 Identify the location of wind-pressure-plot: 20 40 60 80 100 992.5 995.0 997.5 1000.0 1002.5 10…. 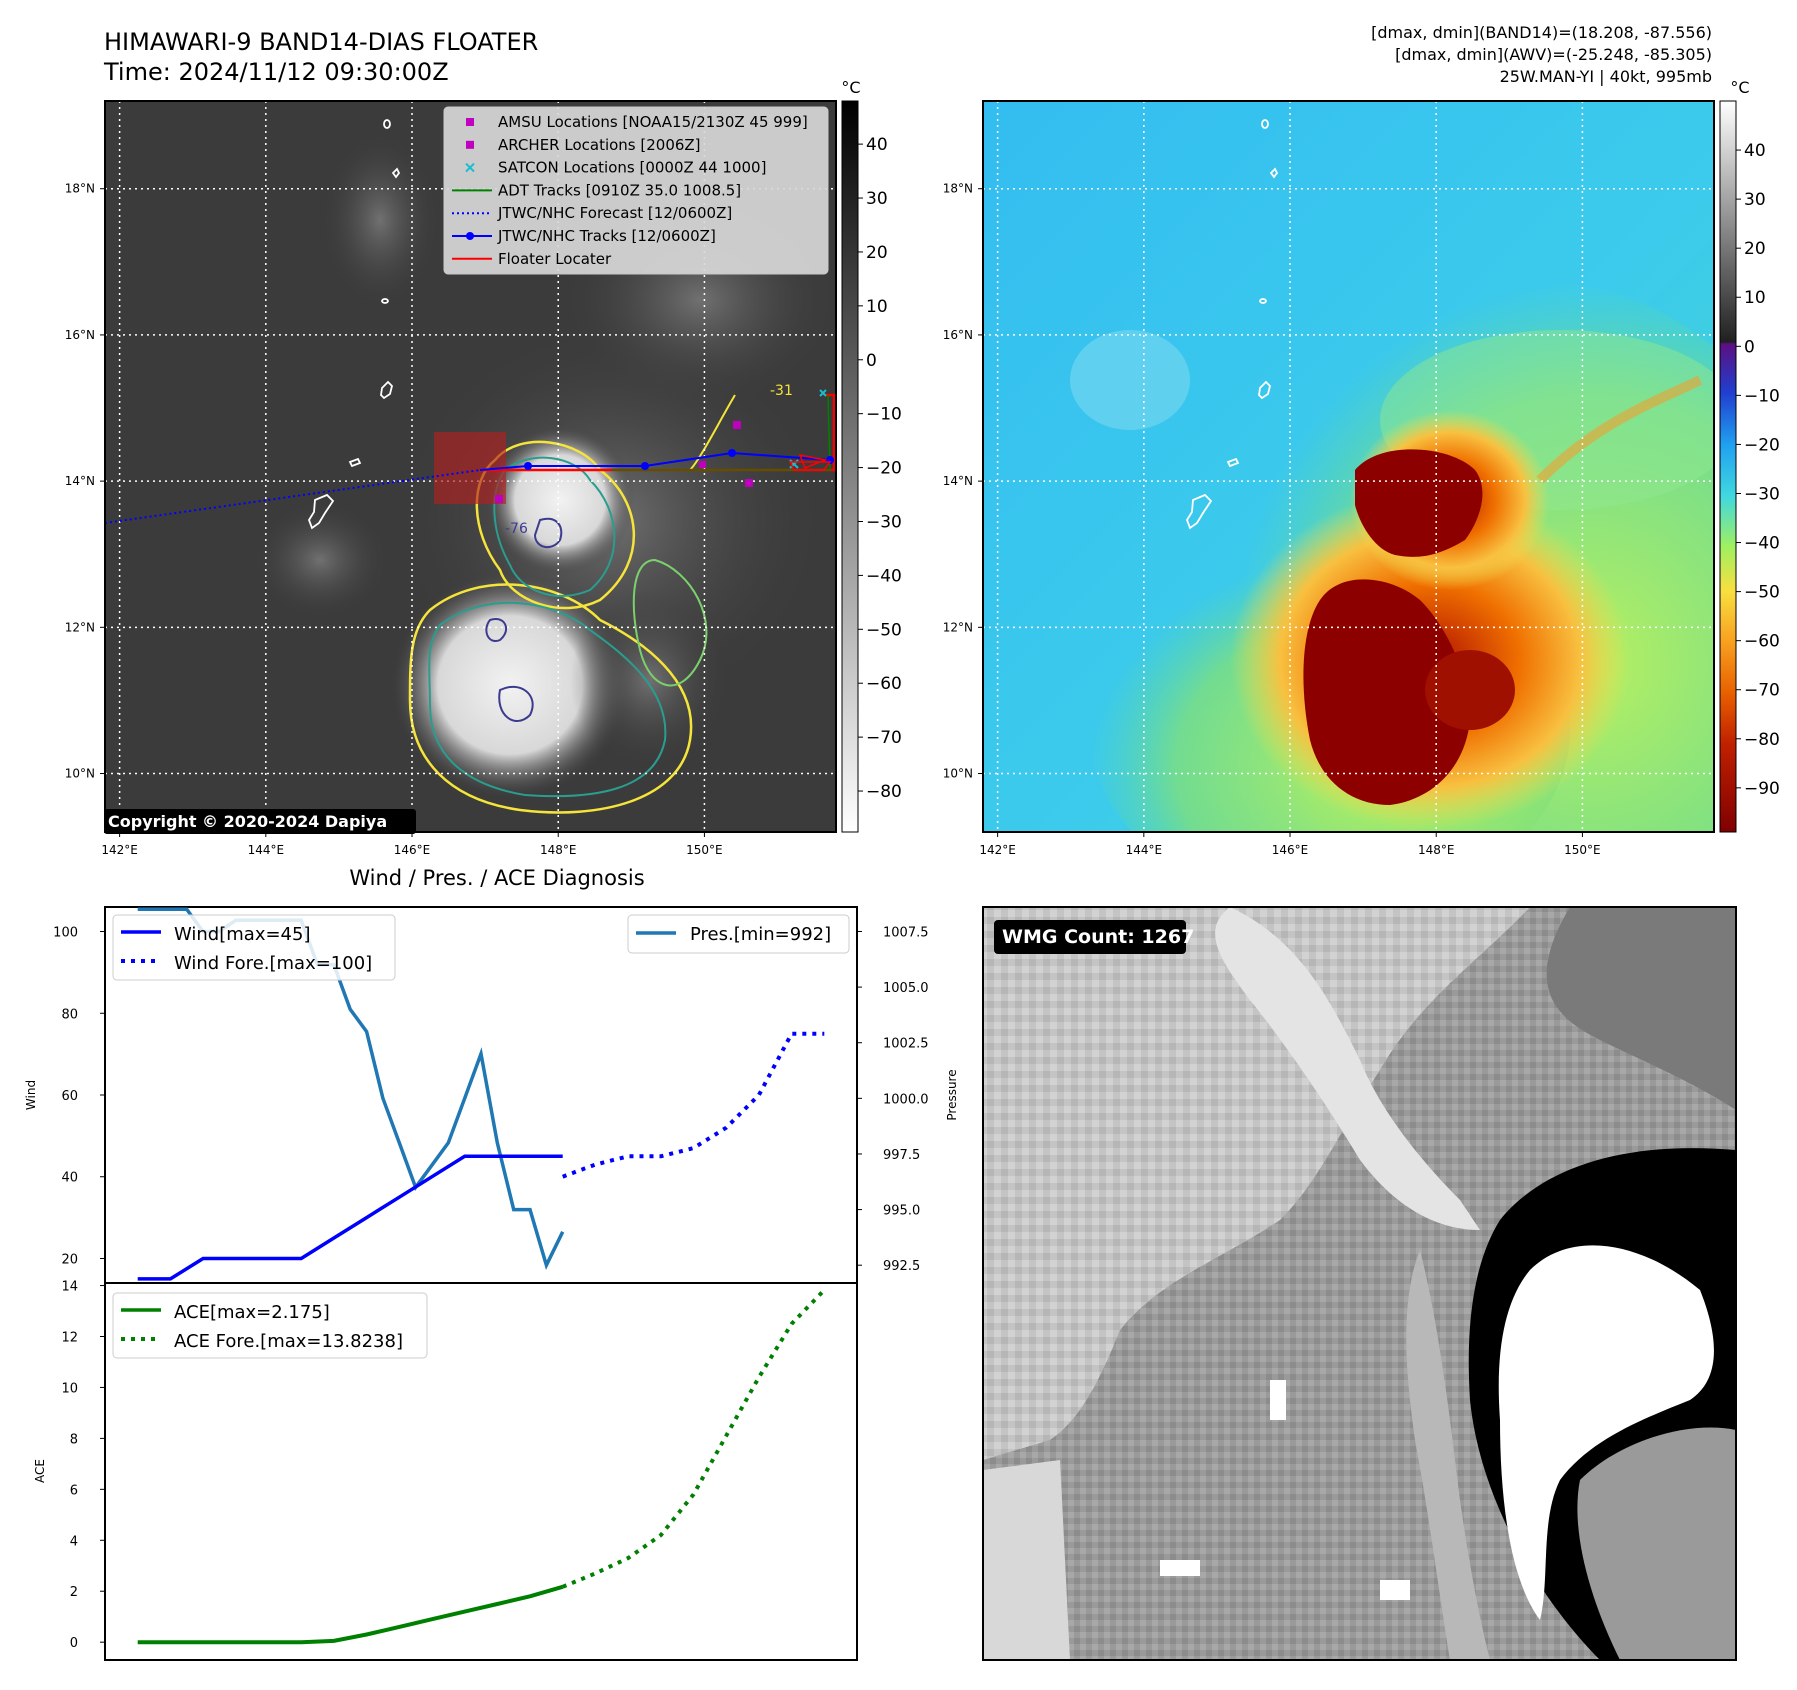
(491, 1094).